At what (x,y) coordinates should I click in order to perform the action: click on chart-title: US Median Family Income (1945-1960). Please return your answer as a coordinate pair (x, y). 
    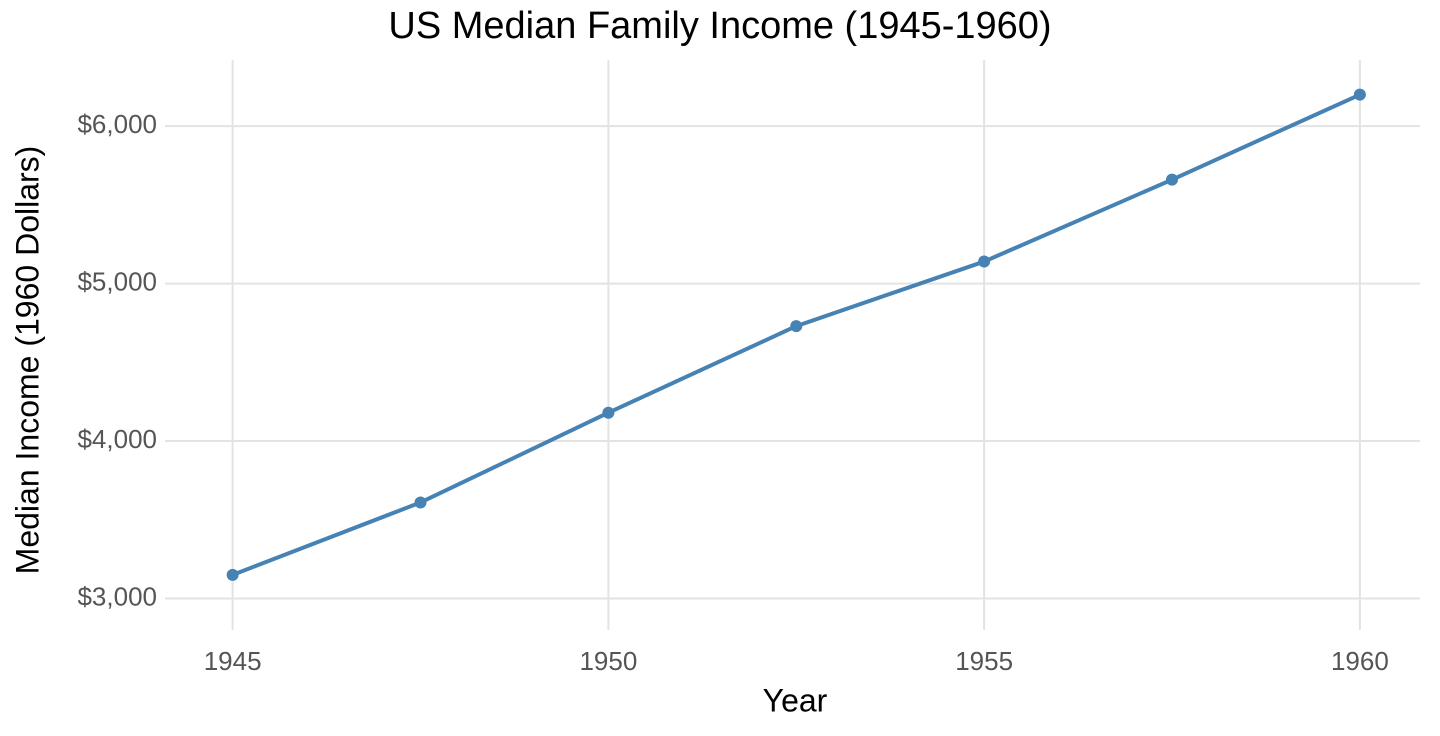
    Looking at the image, I should click on (719, 26).